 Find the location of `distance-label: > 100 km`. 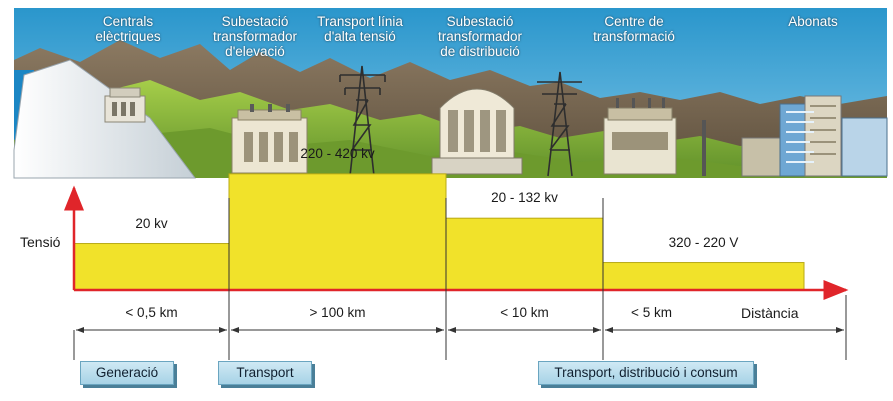

distance-label: > 100 km is located at coordinates (337, 312).